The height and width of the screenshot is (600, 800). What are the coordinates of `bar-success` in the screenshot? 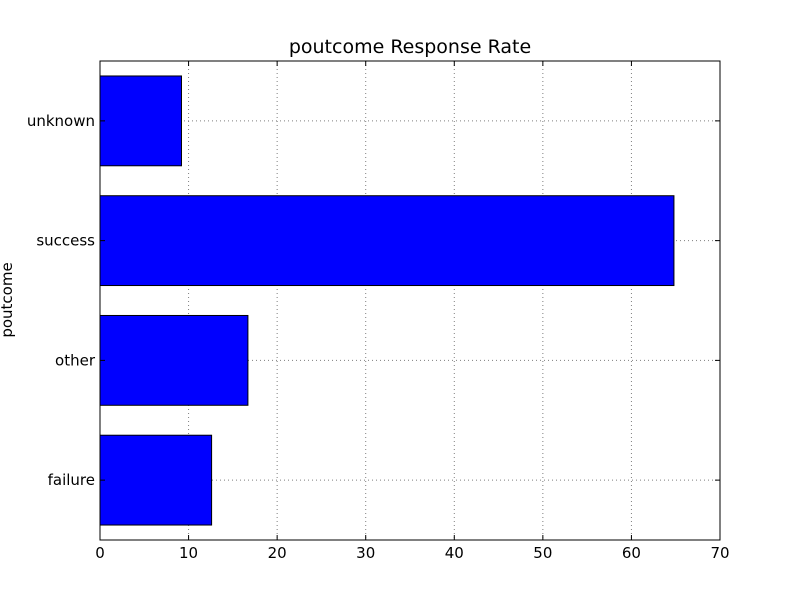 It's located at (387, 241).